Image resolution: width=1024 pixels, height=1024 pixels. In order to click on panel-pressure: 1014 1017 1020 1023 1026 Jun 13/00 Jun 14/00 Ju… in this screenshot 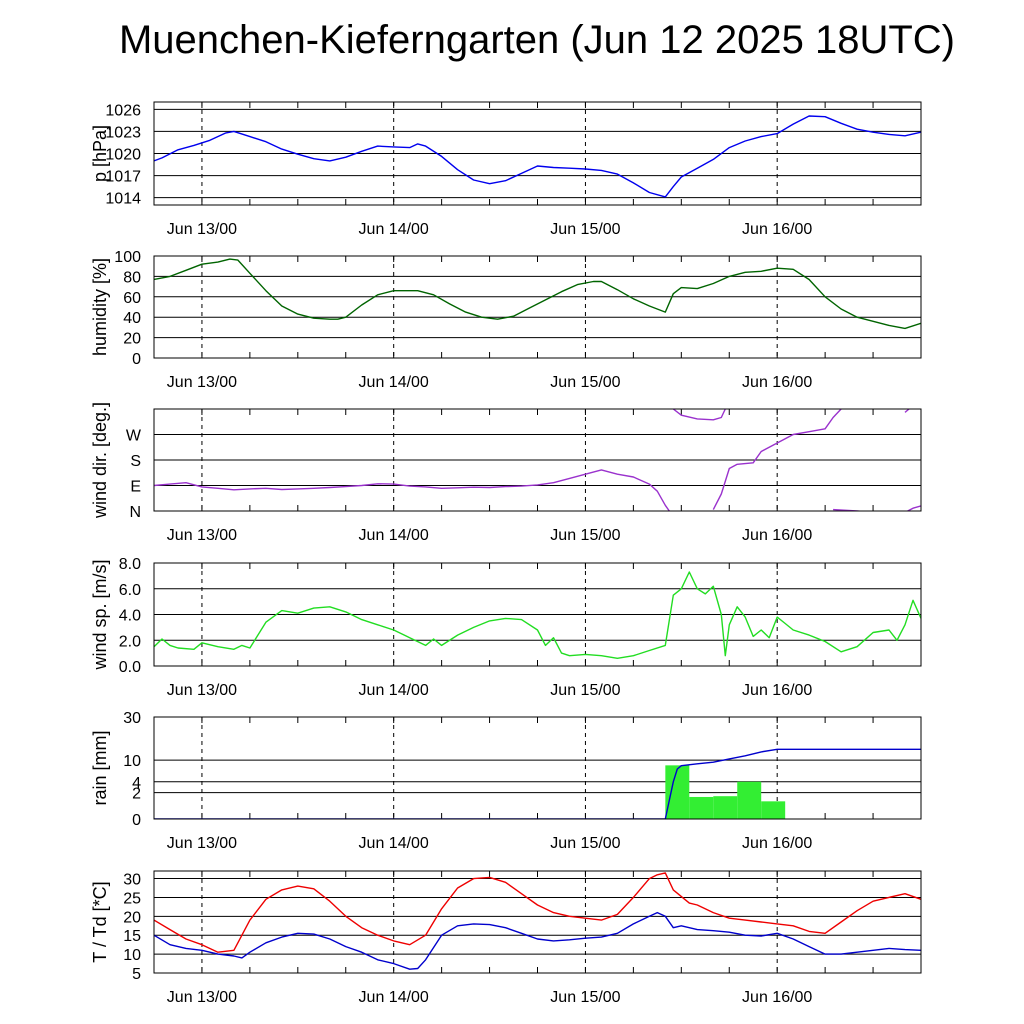, I will do `click(506, 169)`.